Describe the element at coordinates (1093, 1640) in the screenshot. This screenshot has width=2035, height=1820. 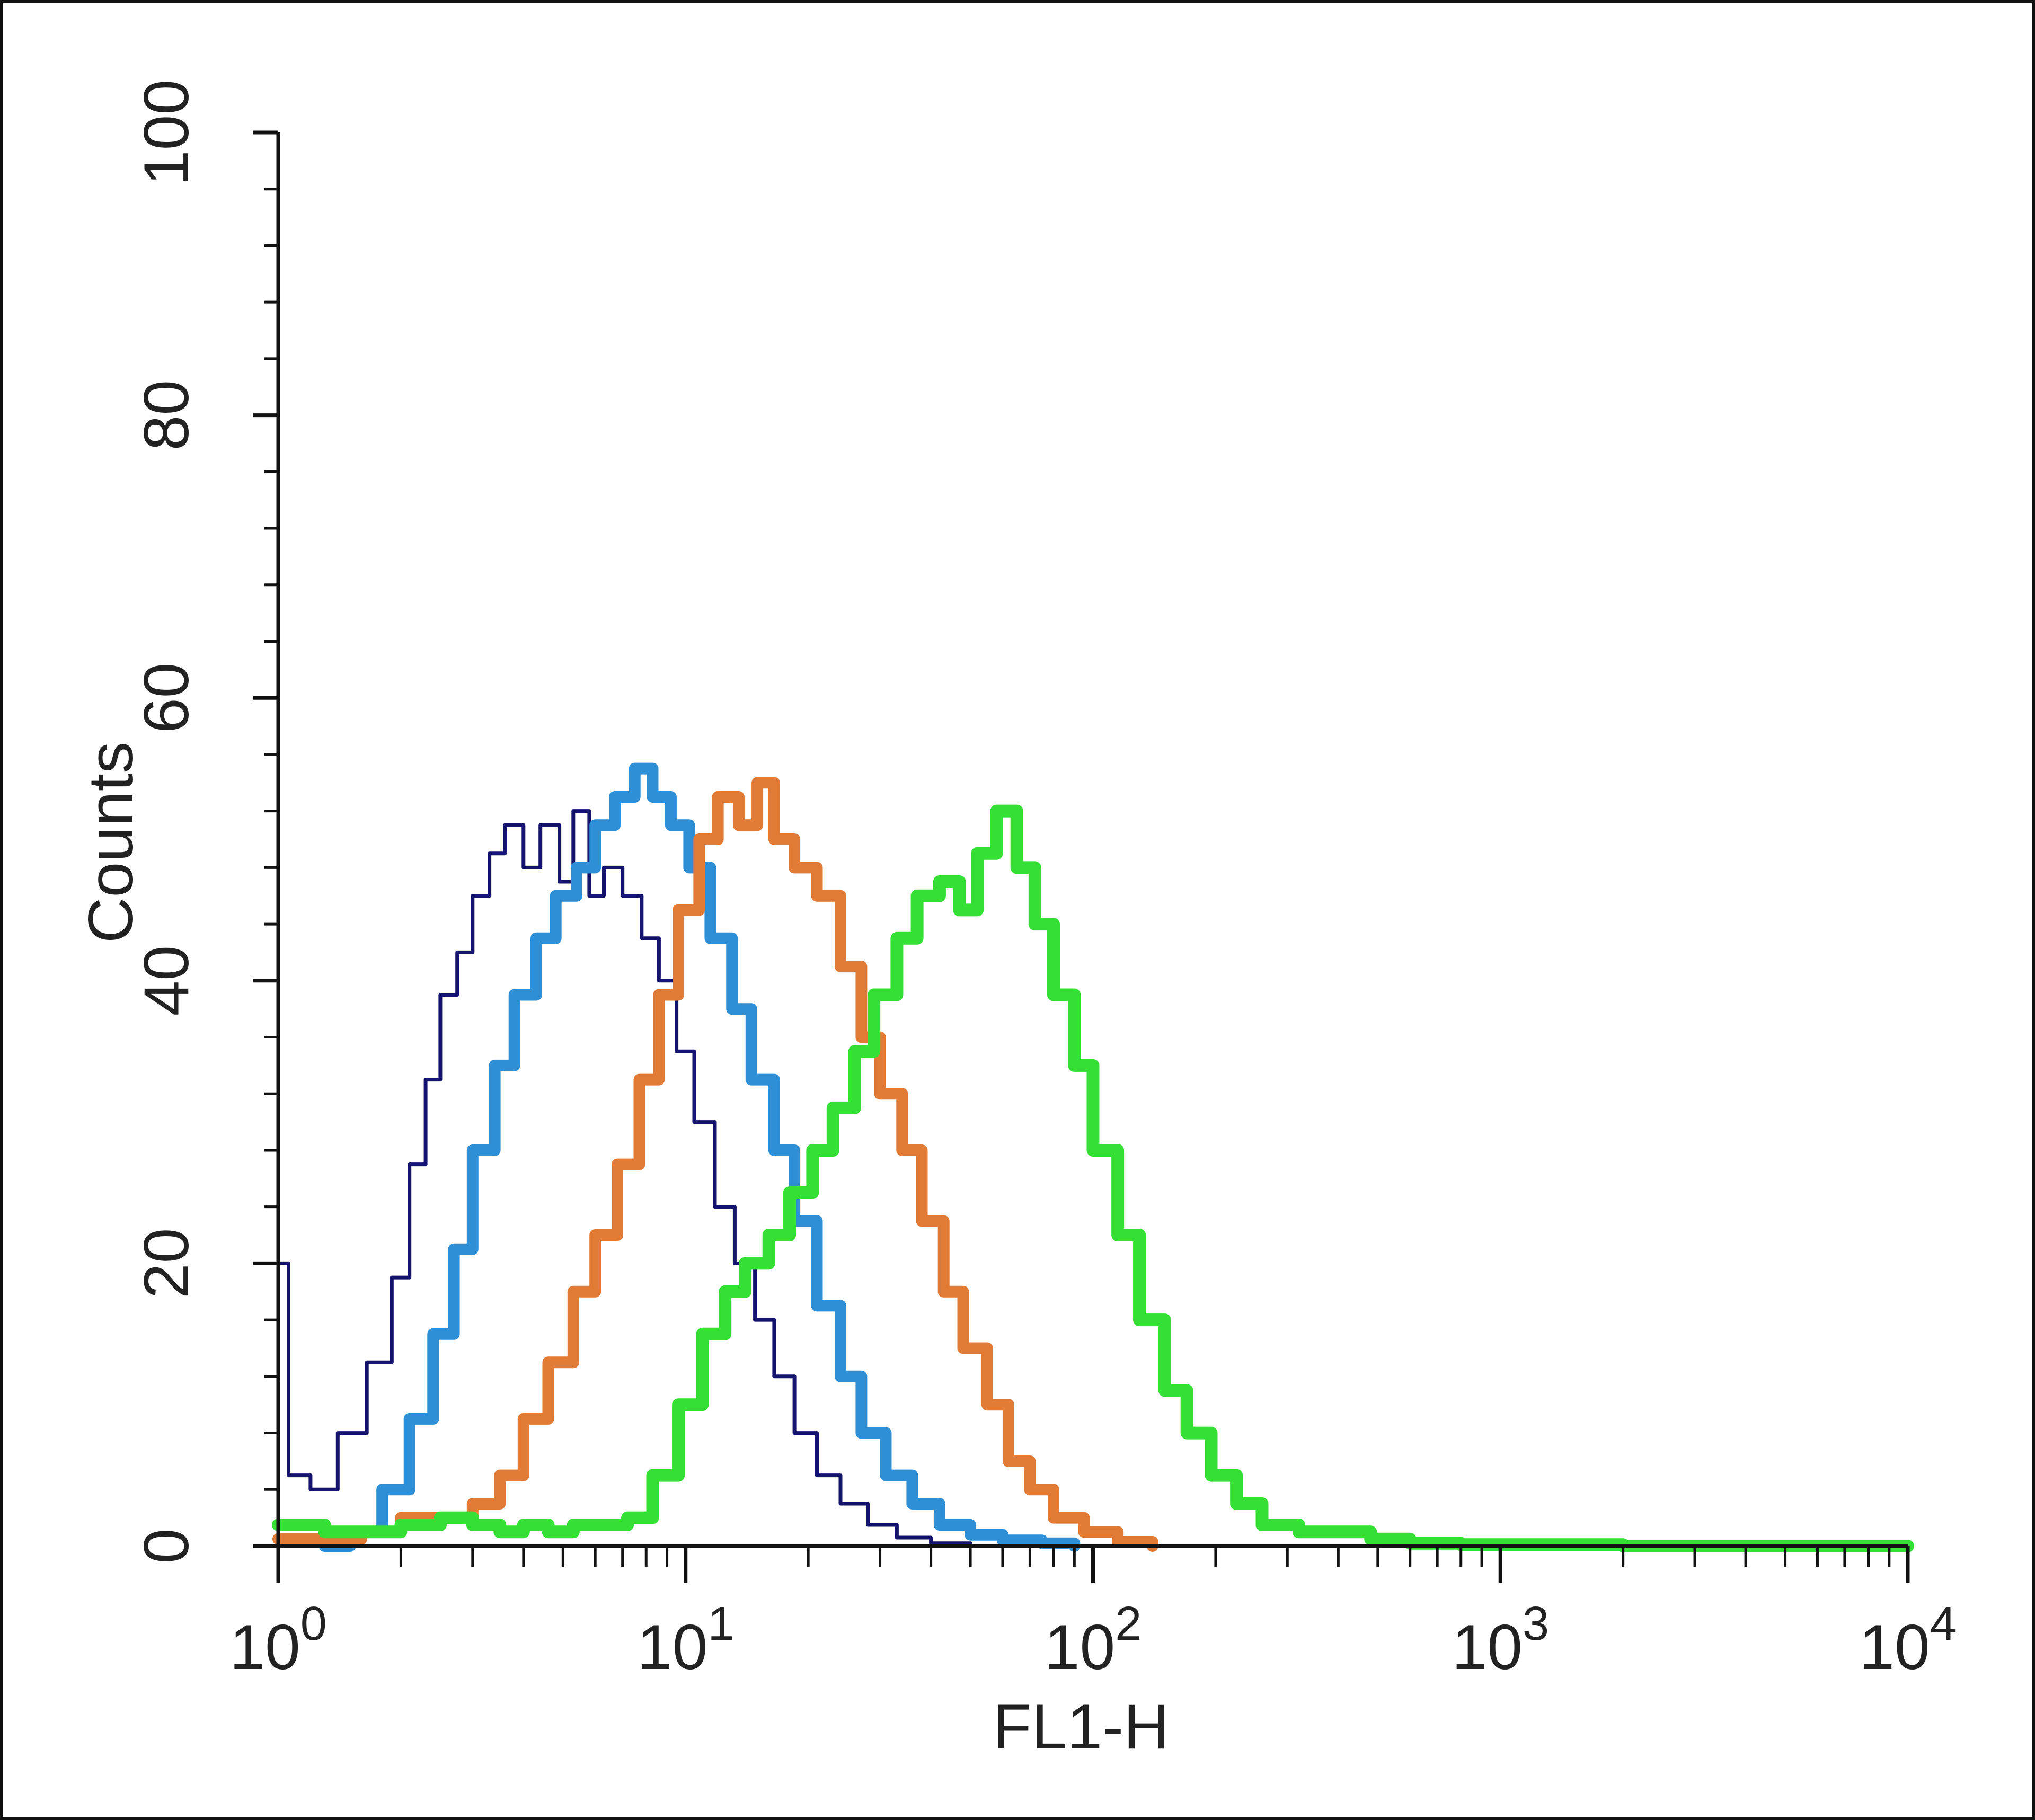
I see `x-tick-label: 10²` at that location.